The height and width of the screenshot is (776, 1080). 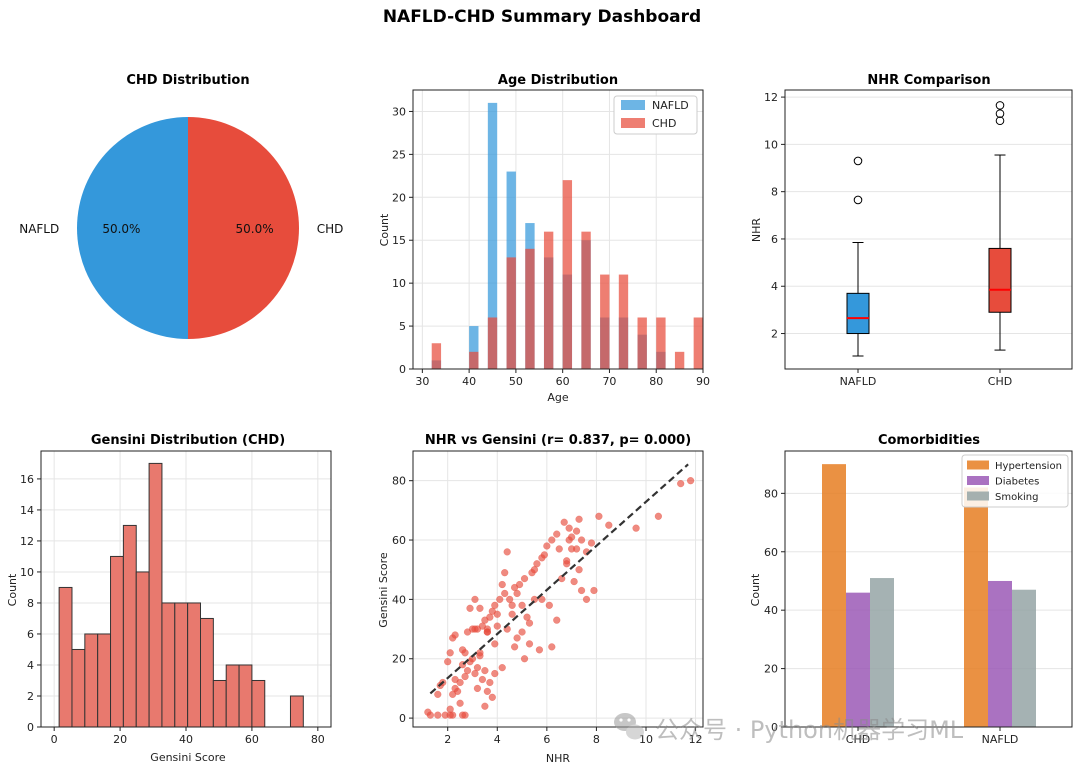 What do you see at coordinates (1016, 497) in the screenshot?
I see `legend-label: Smoking` at bounding box center [1016, 497].